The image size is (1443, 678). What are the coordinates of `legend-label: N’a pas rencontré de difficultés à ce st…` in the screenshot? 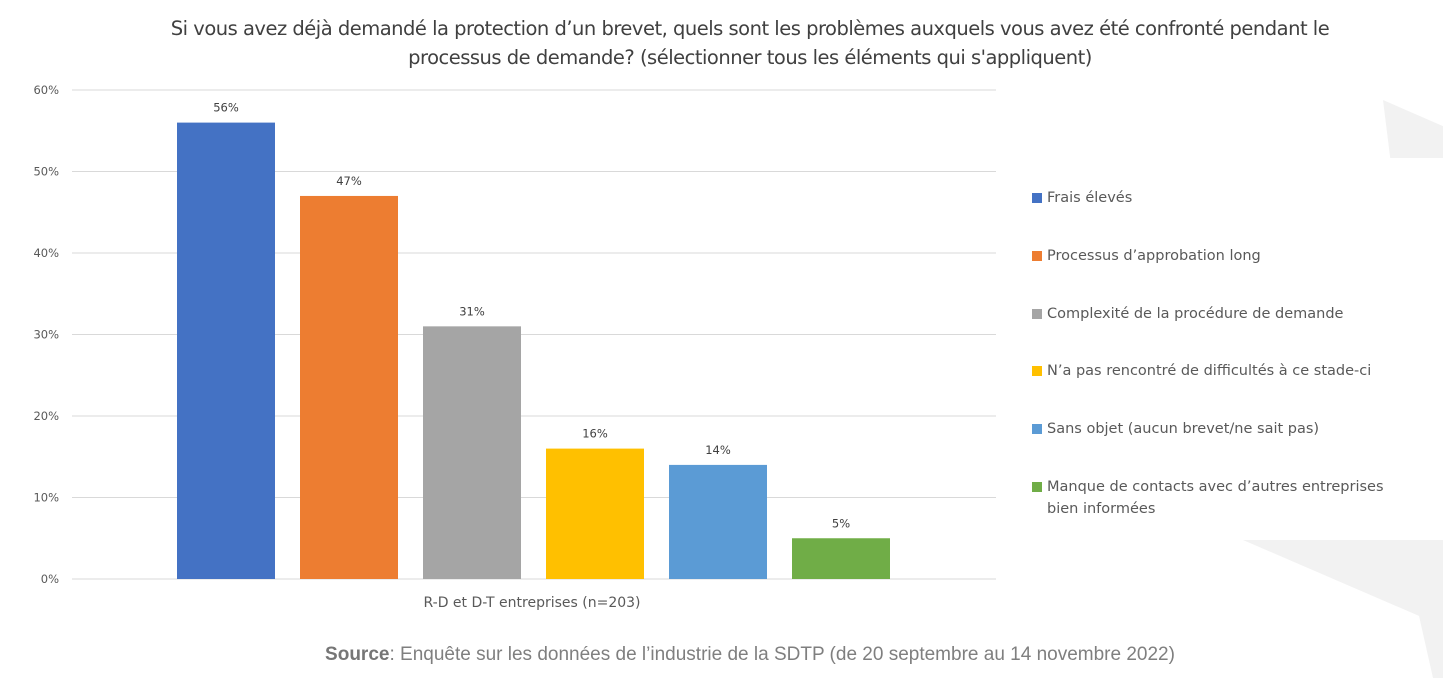 It's located at (1209, 371).